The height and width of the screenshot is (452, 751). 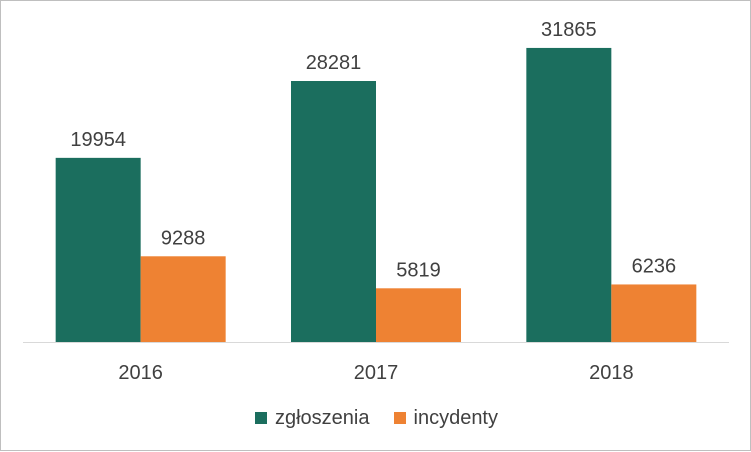 I want to click on legend-item-zgloszenia: zgłoszenia, so click(x=312, y=418).